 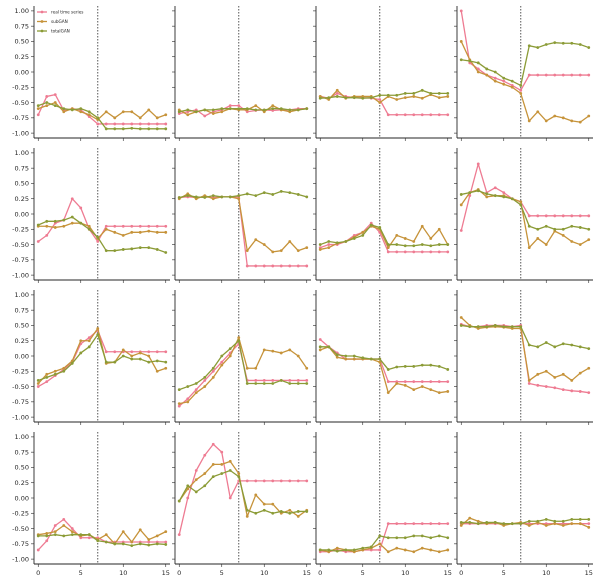 I want to click on series-line-real-time-series, so click(x=101, y=109).